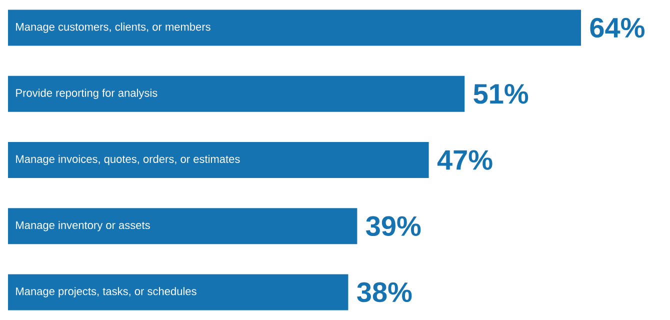 The height and width of the screenshot is (320, 670). What do you see at coordinates (617, 28) in the screenshot?
I see `data-label: 64%` at bounding box center [617, 28].